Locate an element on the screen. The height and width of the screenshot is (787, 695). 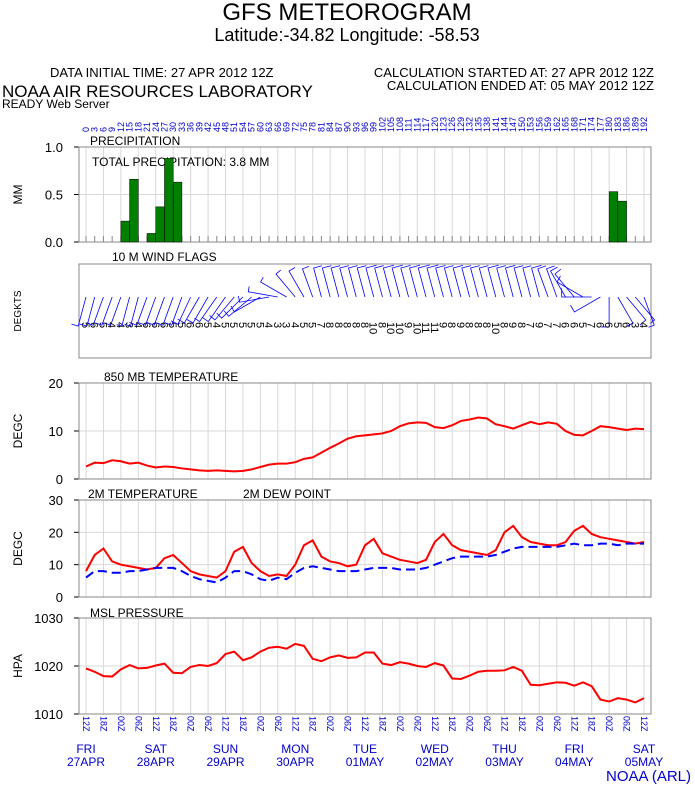
hour-label: 93 is located at coordinates (356, 127).